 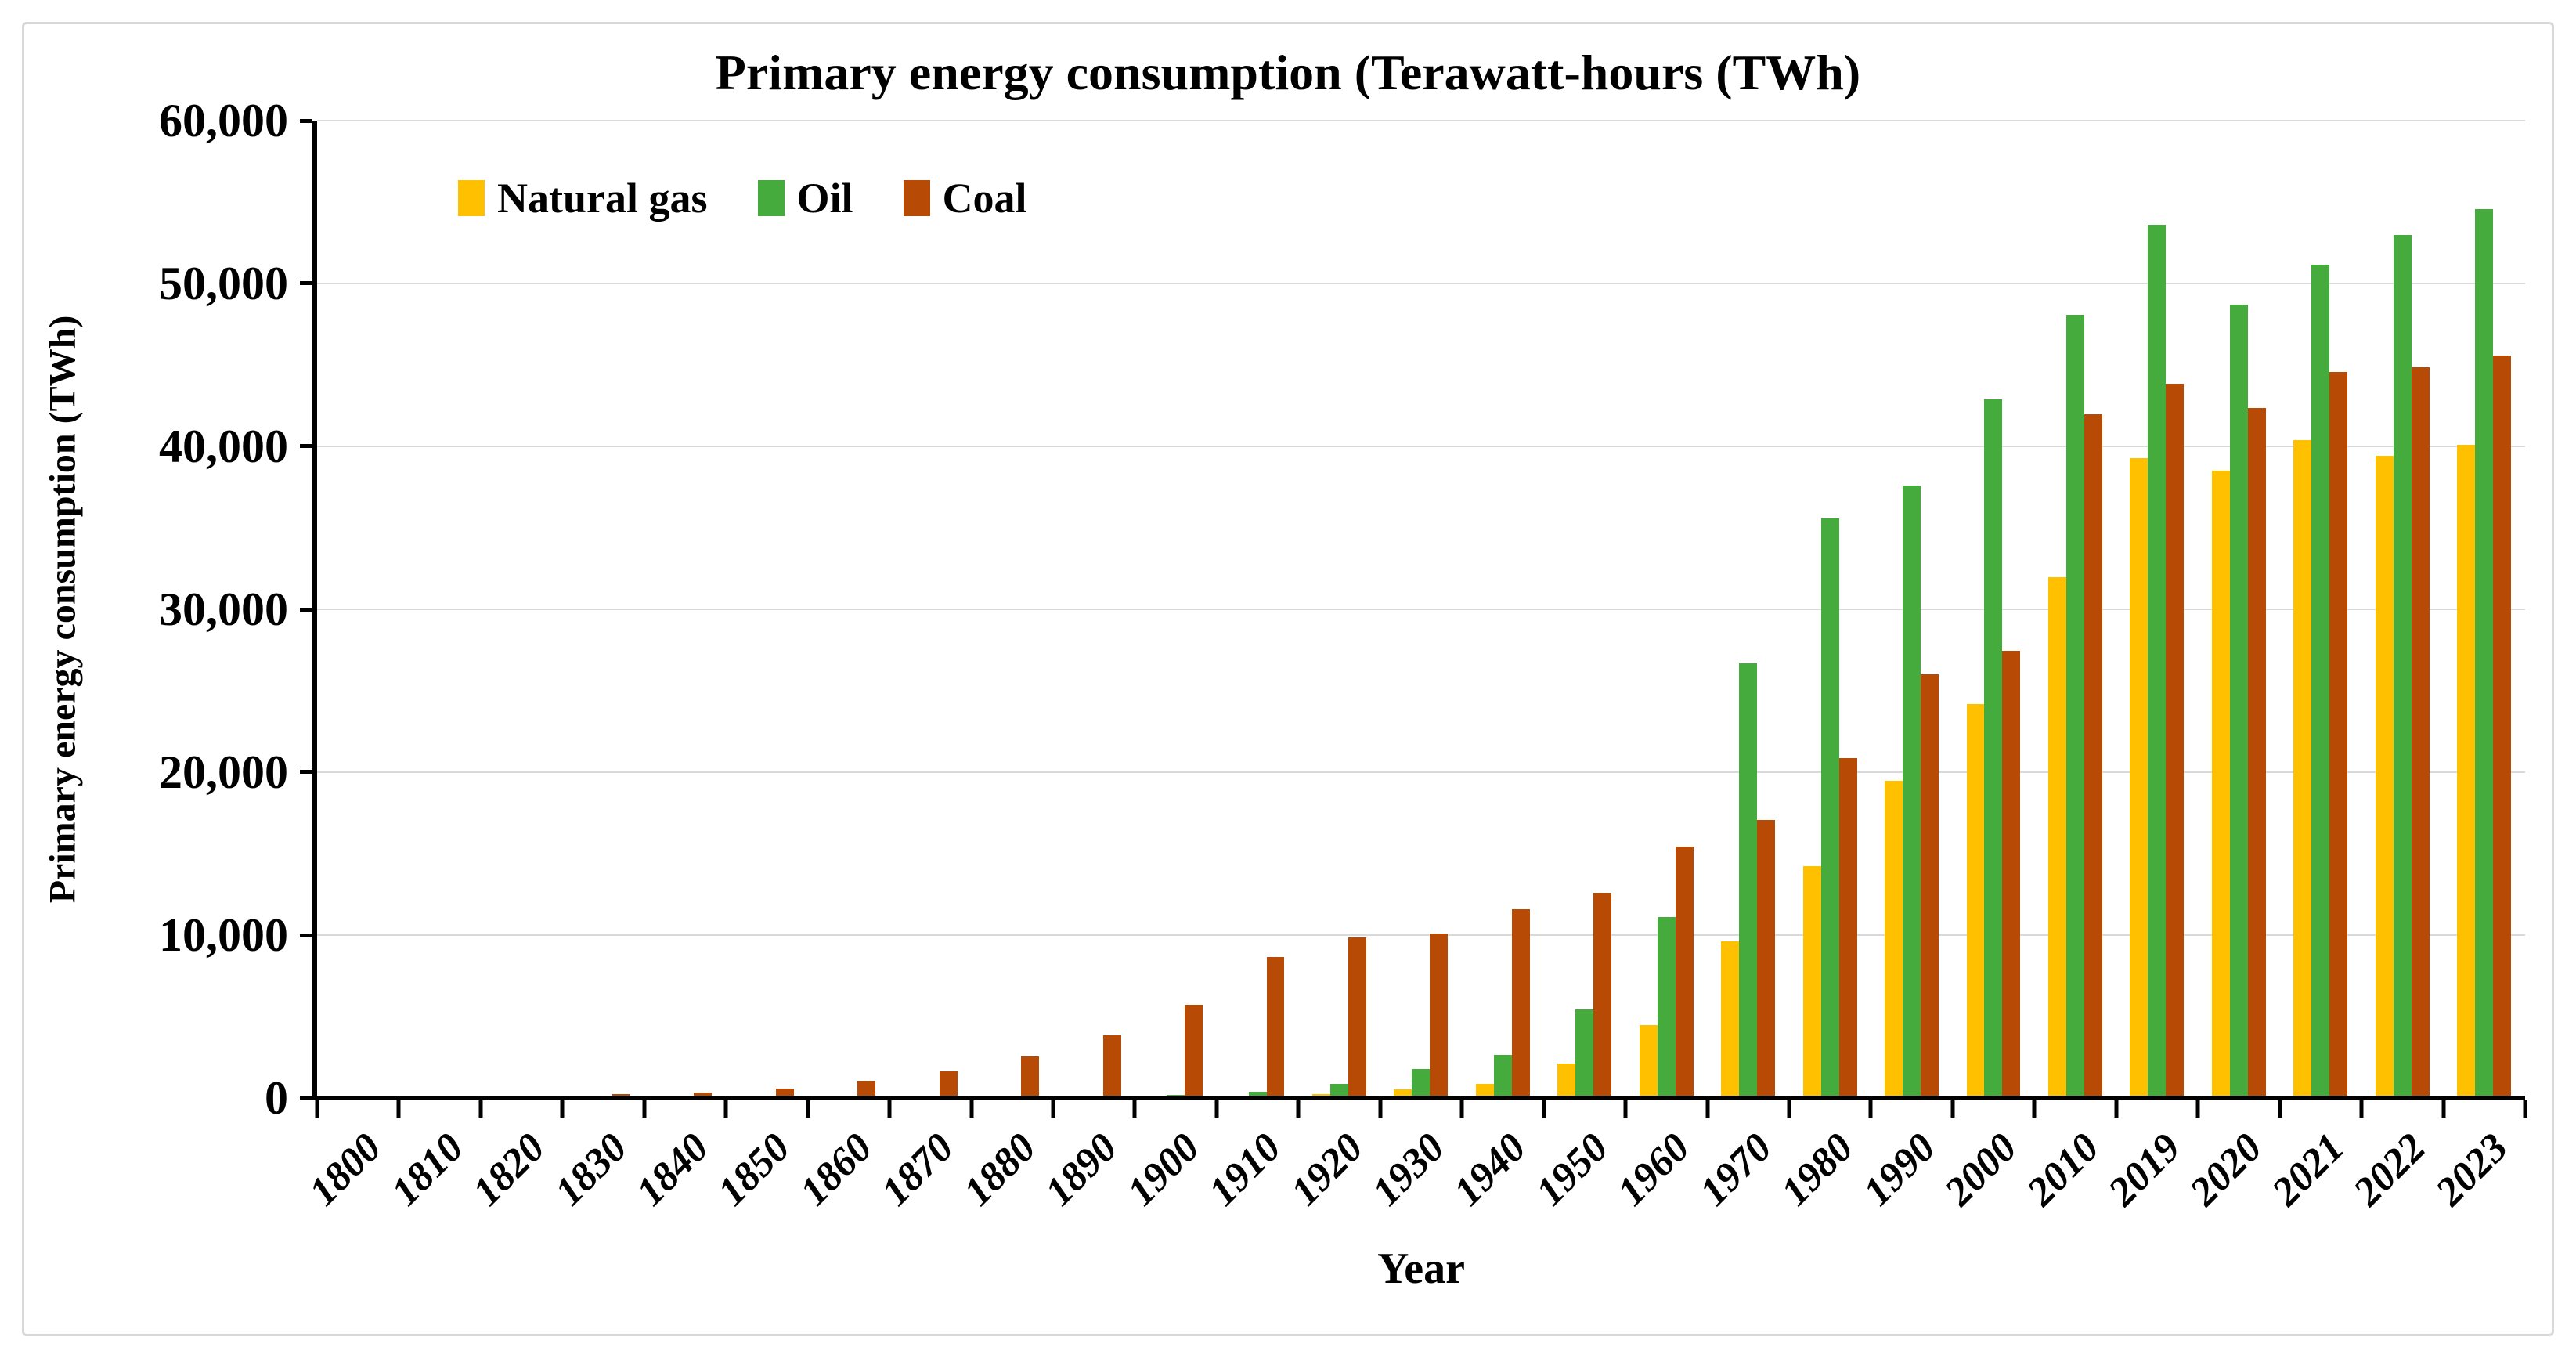 What do you see at coordinates (2145, 1170) in the screenshot?
I see `x-tick-label-text: 2019` at bounding box center [2145, 1170].